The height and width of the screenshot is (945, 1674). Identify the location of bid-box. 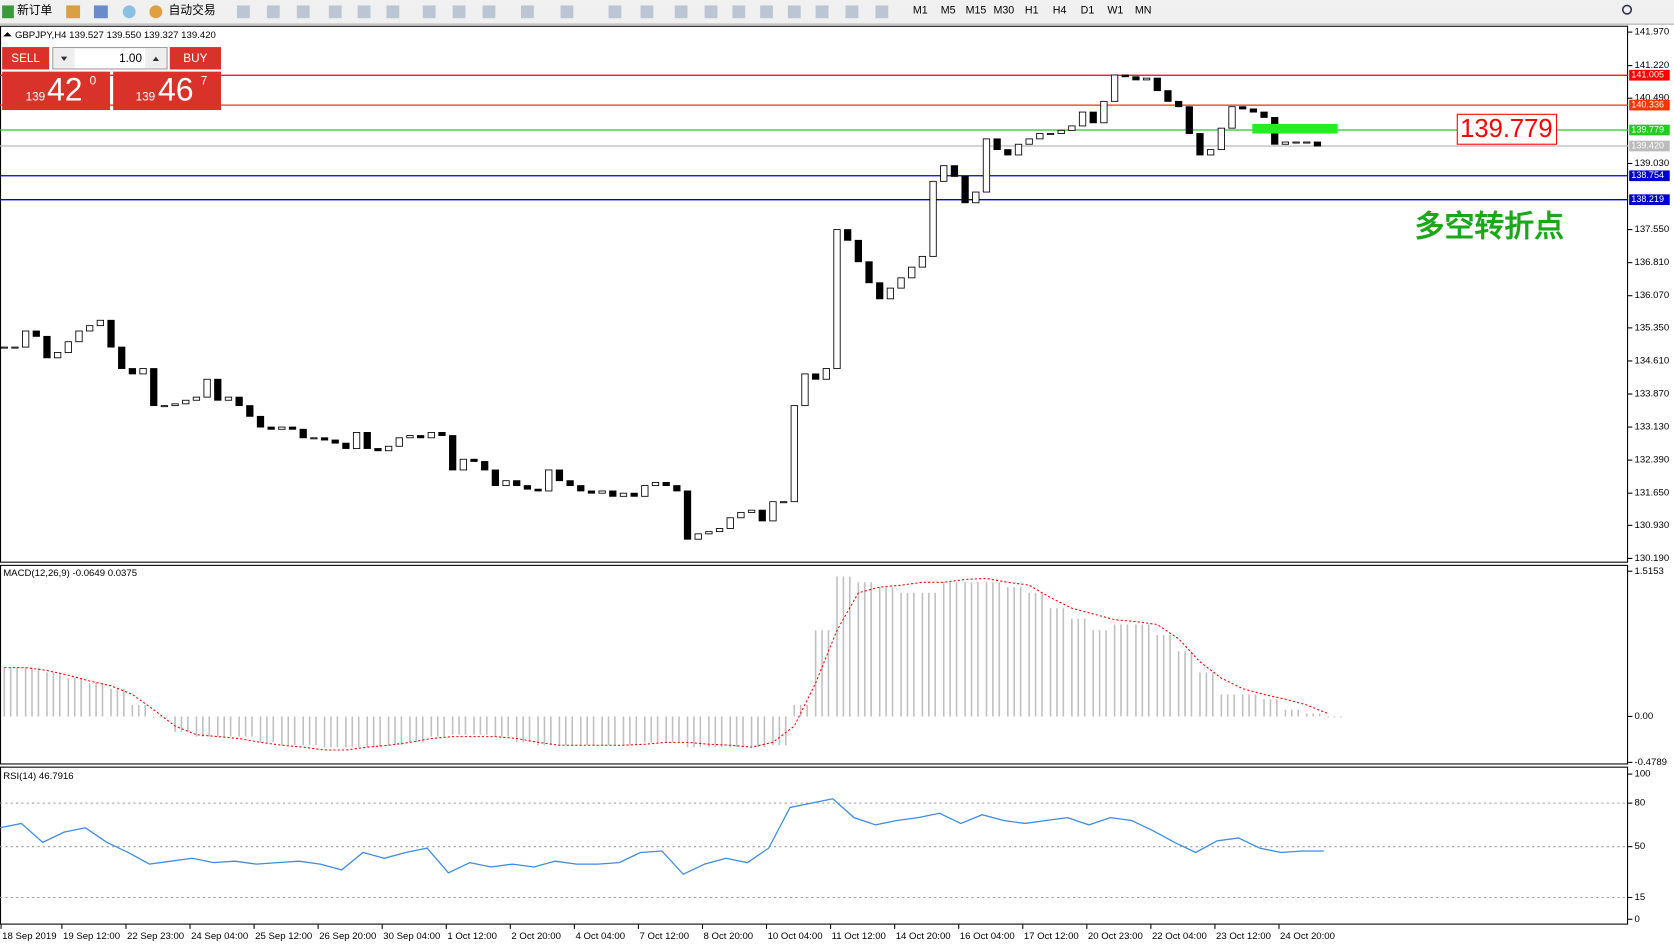
(56, 91).